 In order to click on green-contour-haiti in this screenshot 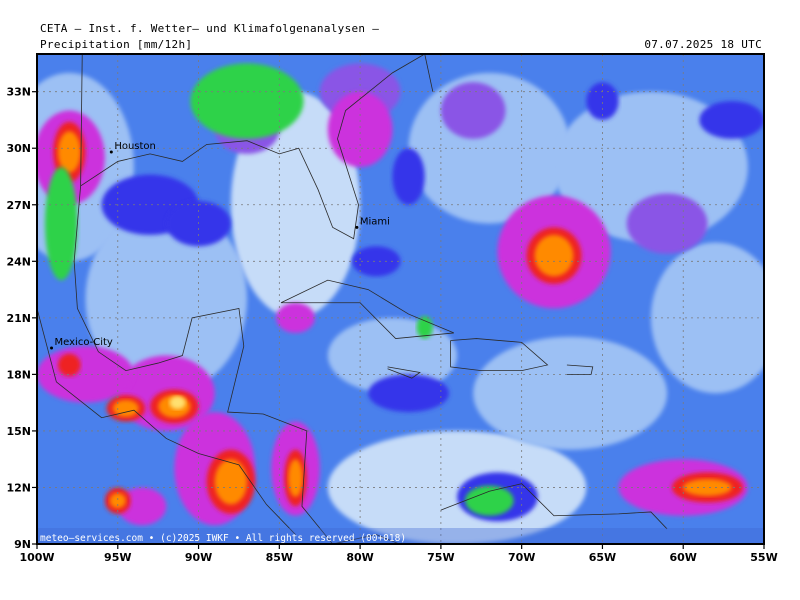, I will do `click(424, 327)`.